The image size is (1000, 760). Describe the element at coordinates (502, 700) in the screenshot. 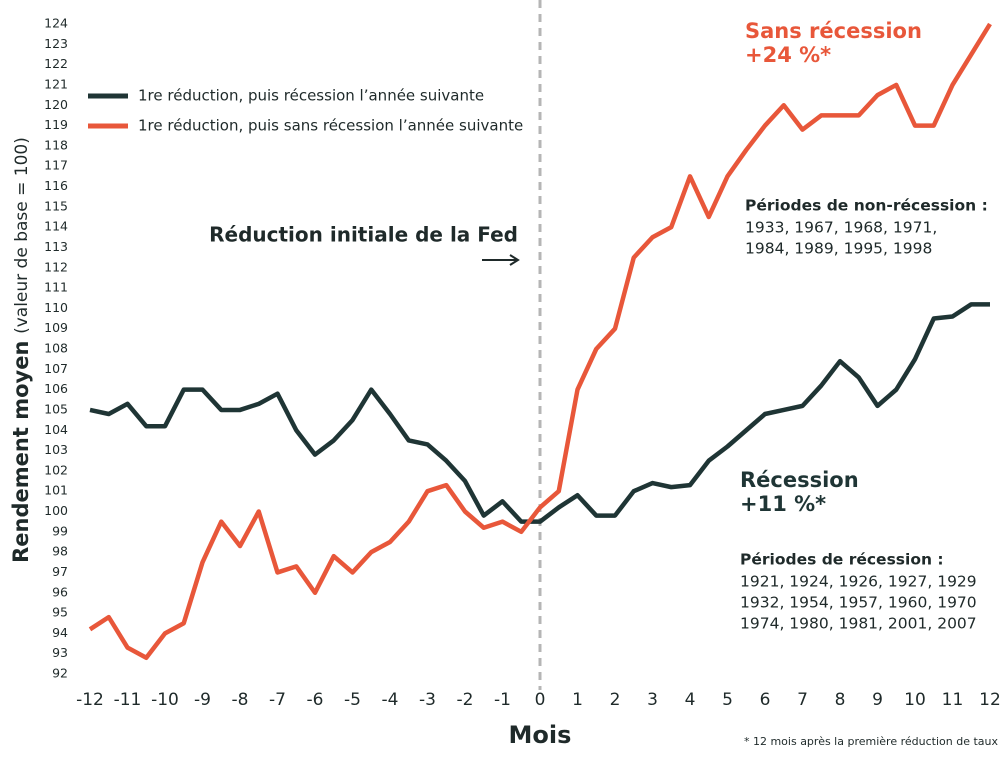

I see `x-tick-label: -1` at that location.